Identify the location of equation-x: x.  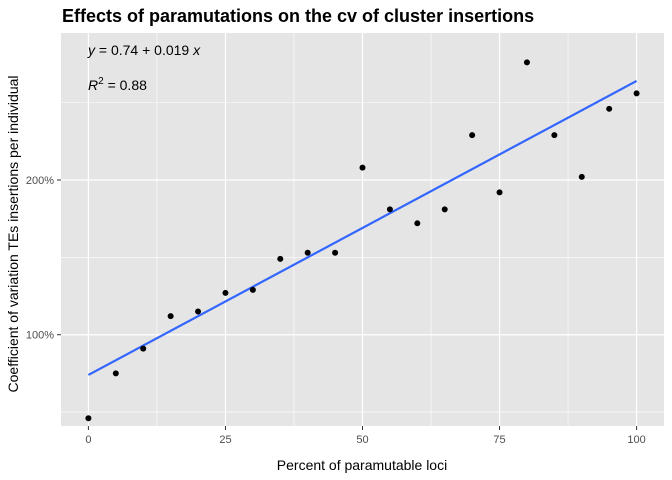
(196, 50).